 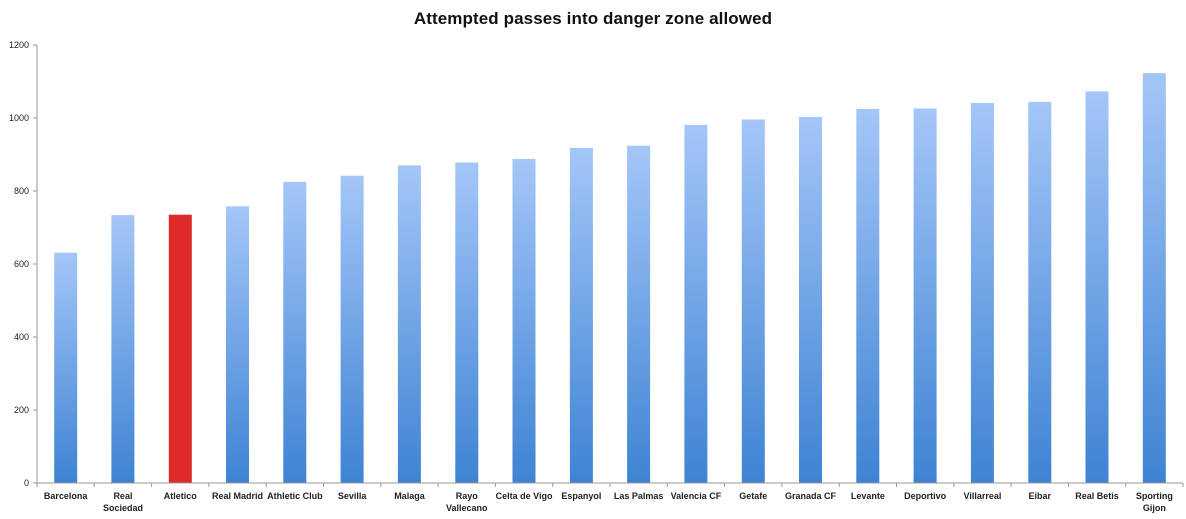 What do you see at coordinates (925, 496) in the screenshot?
I see `x-category-label: Deportivo` at bounding box center [925, 496].